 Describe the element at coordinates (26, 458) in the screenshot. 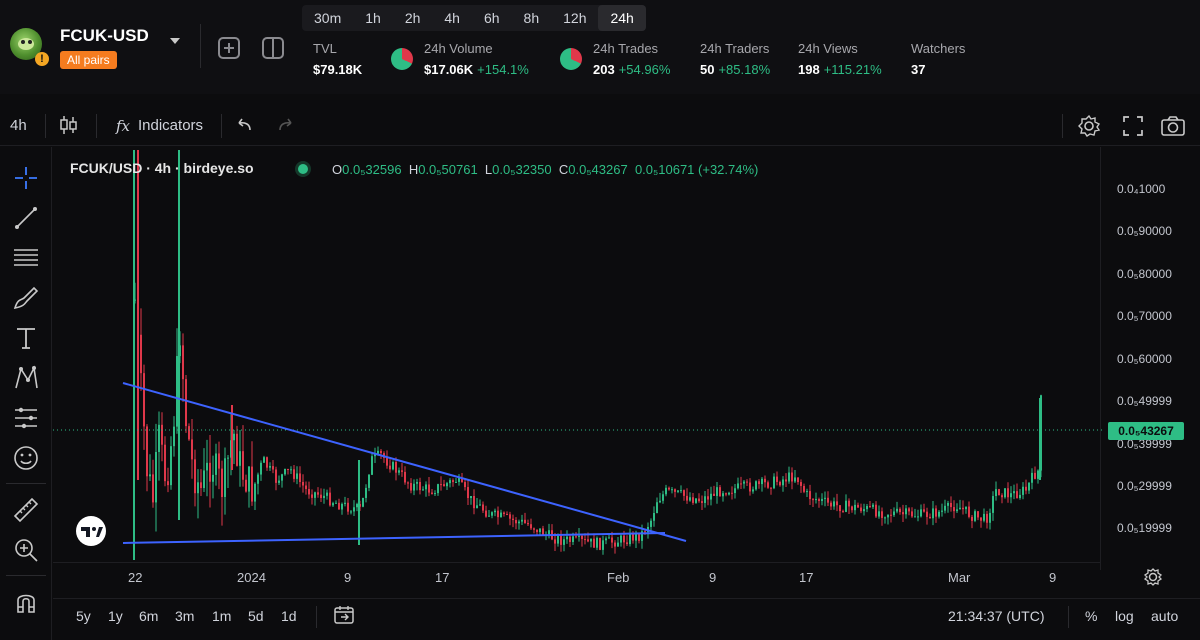

I see `emoji-icon` at that location.